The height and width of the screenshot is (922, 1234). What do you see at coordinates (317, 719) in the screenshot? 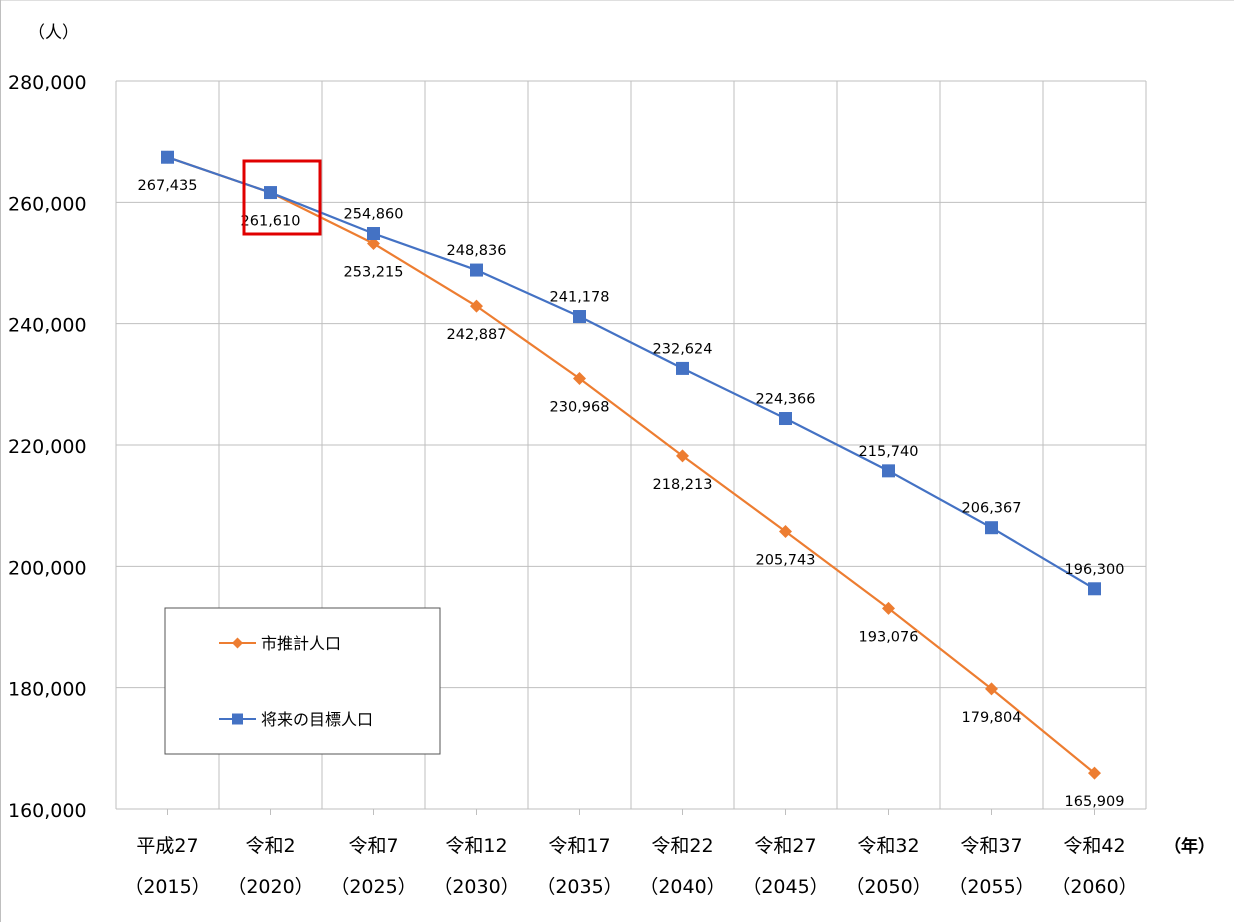
I see `legend-label-2: 将来の目標人口` at bounding box center [317, 719].